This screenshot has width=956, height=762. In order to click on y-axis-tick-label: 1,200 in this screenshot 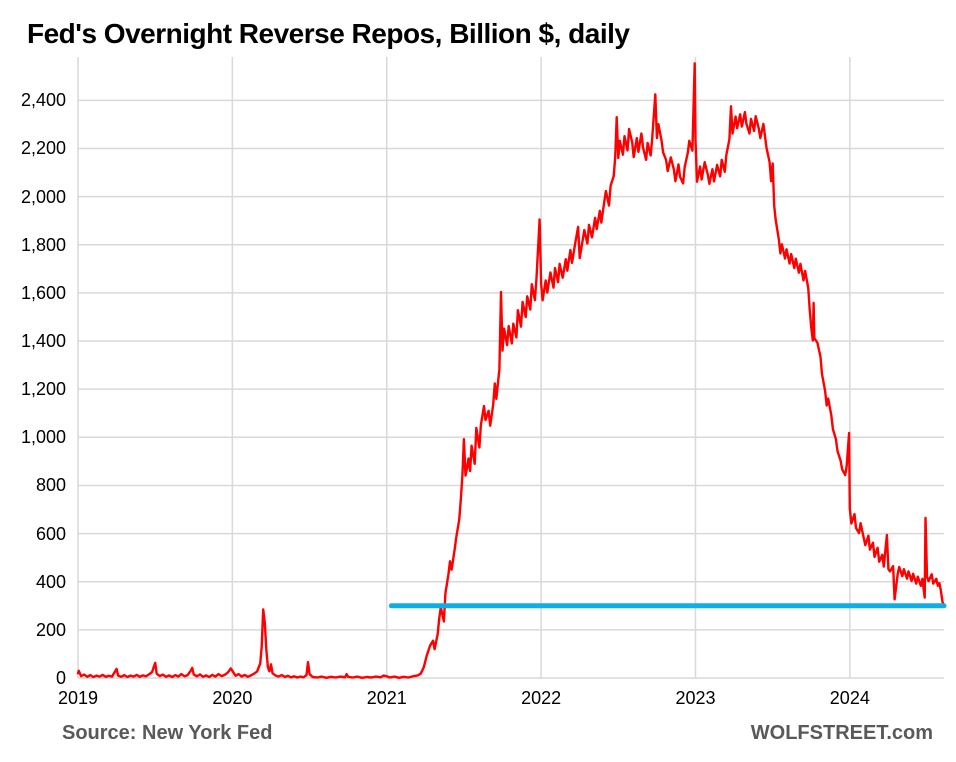, I will do `click(43, 389)`.